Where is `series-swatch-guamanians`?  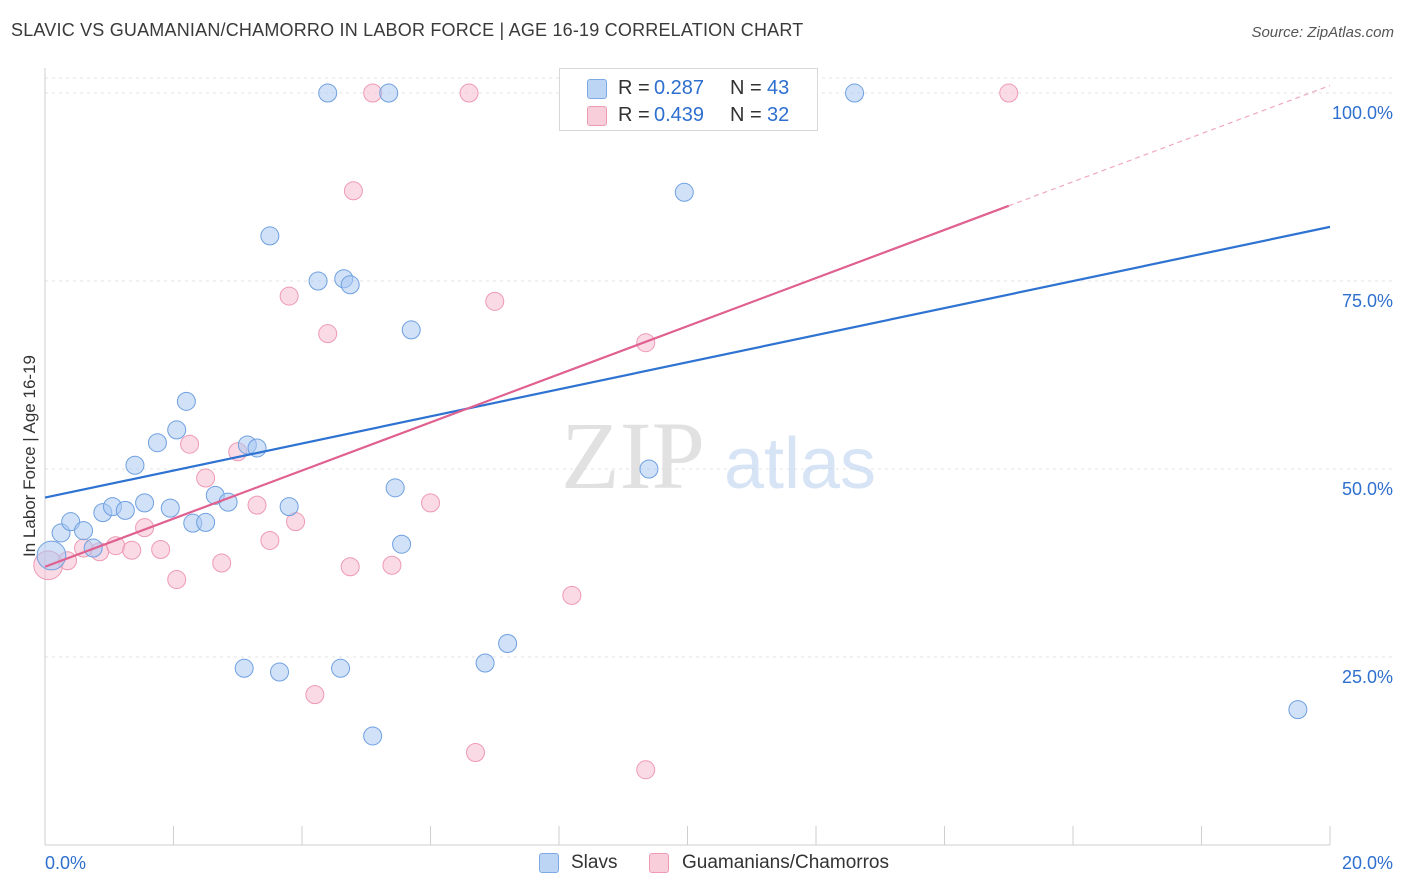 series-swatch-guamanians is located at coordinates (659, 863).